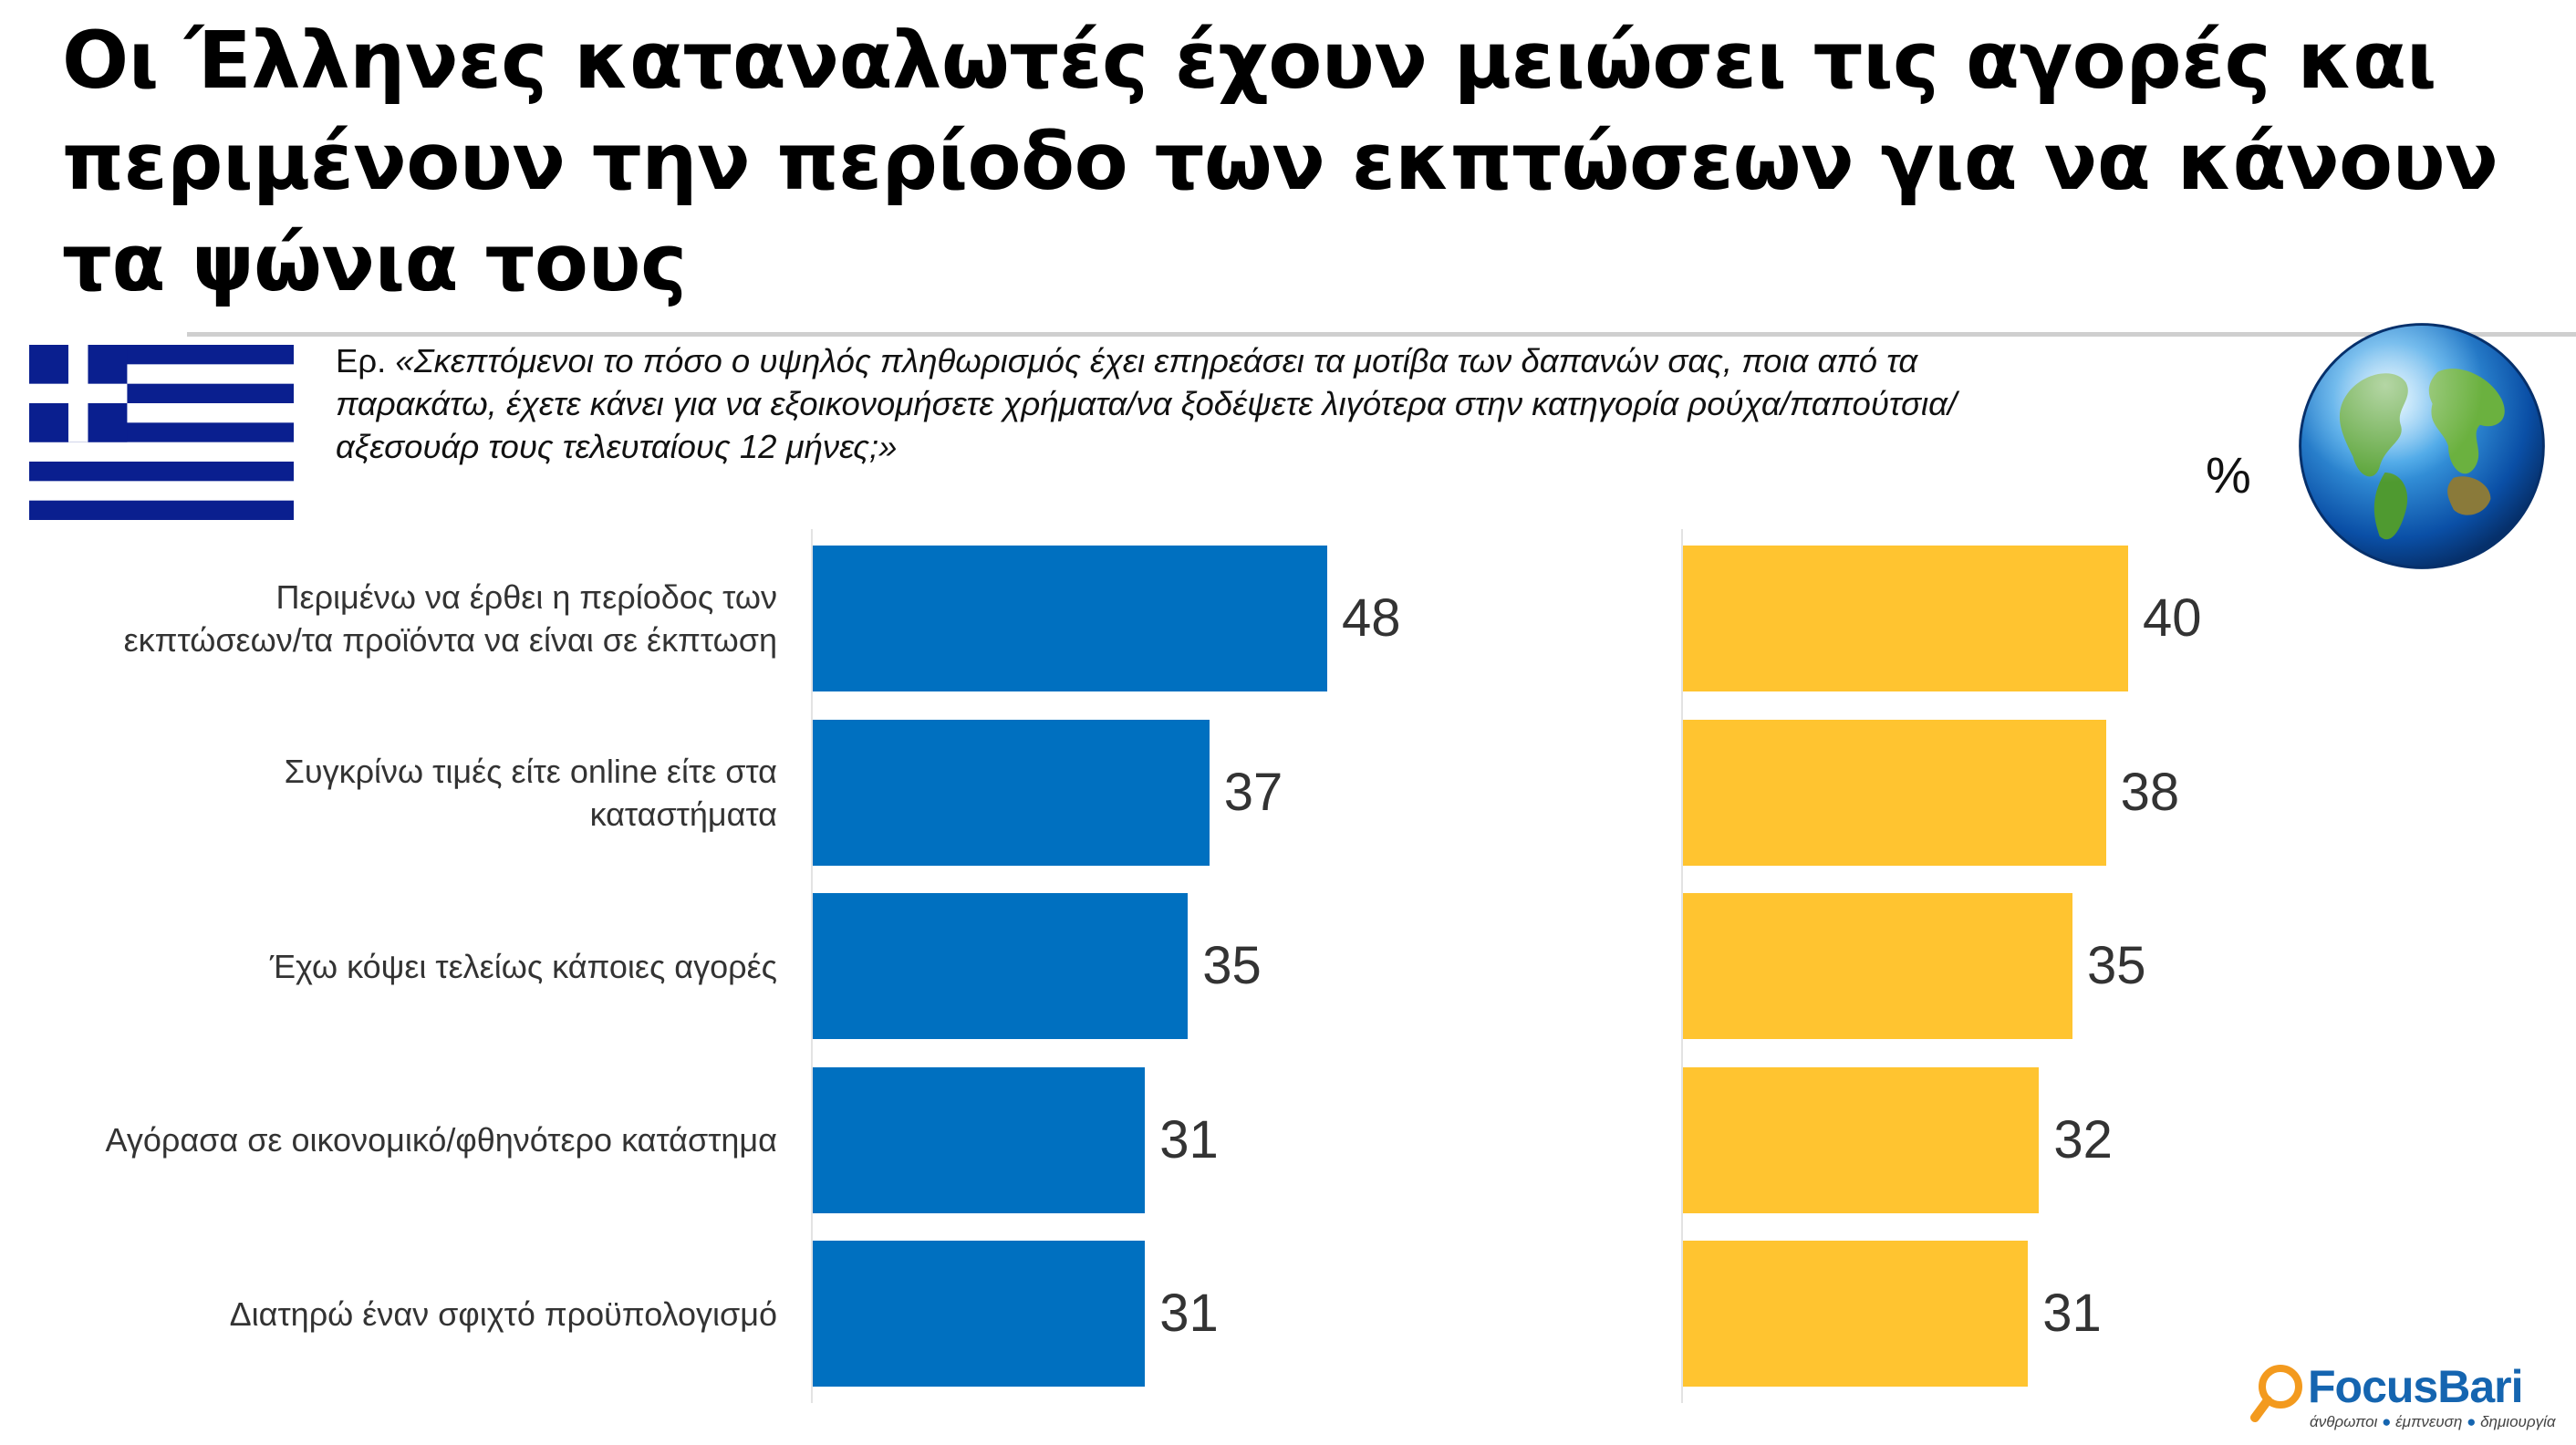  What do you see at coordinates (1381, 334) in the screenshot?
I see `title-divider` at bounding box center [1381, 334].